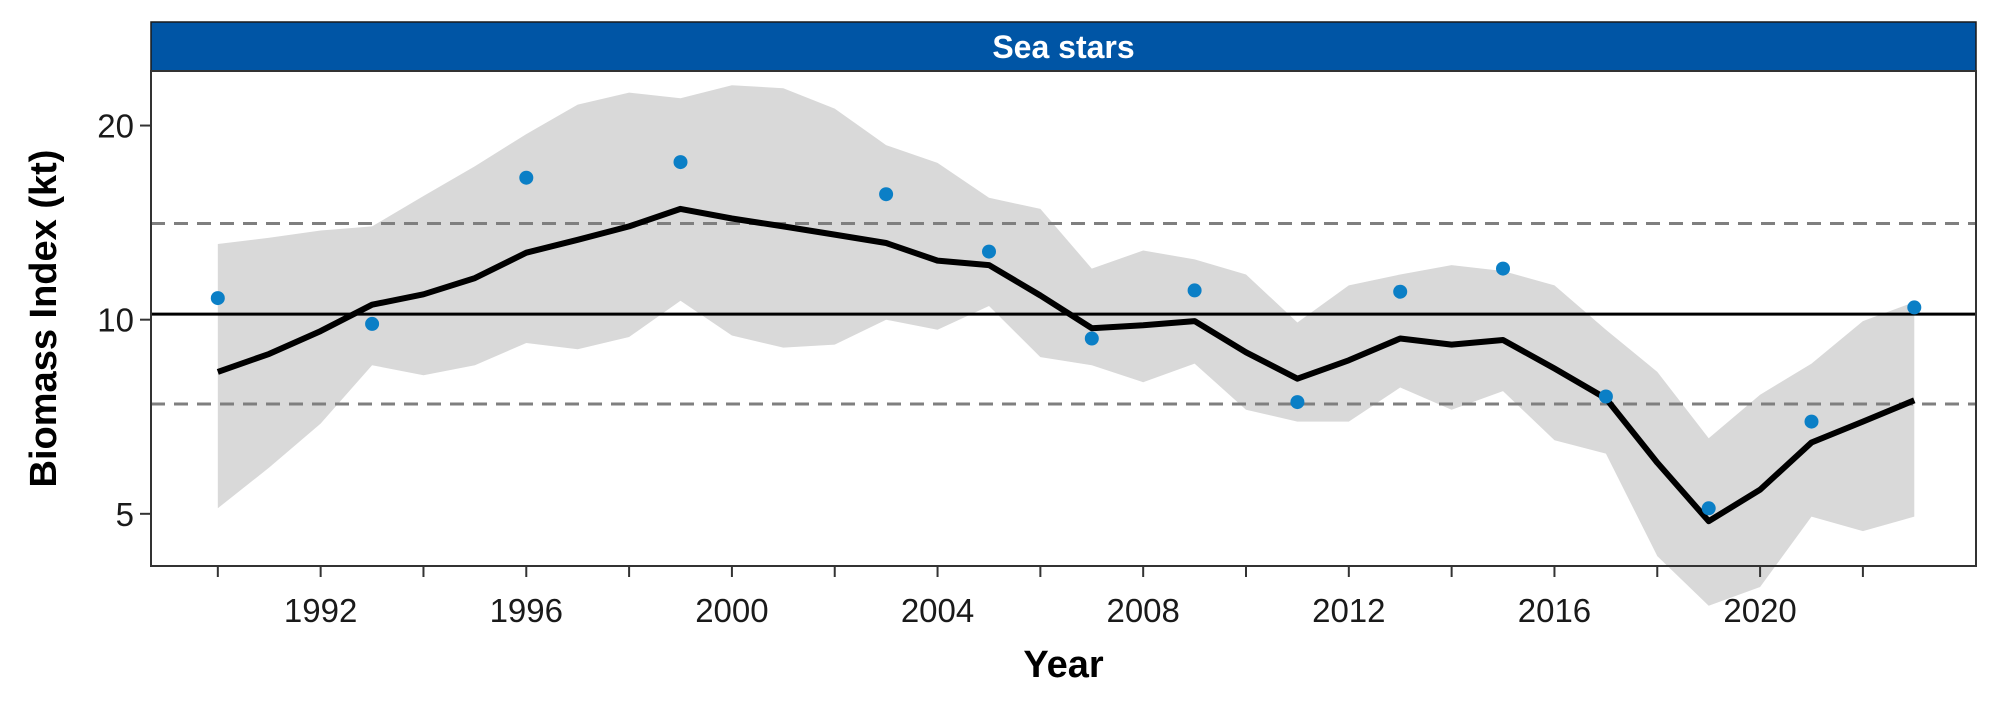 Image resolution: width=1996 pixels, height=708 pixels. I want to click on x-tick-label: 2008, so click(1142, 610).